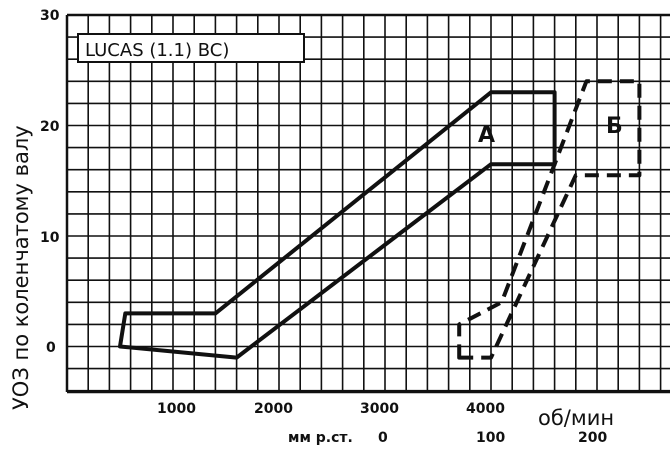  I want to click on series-label-b: Б, so click(614, 126).